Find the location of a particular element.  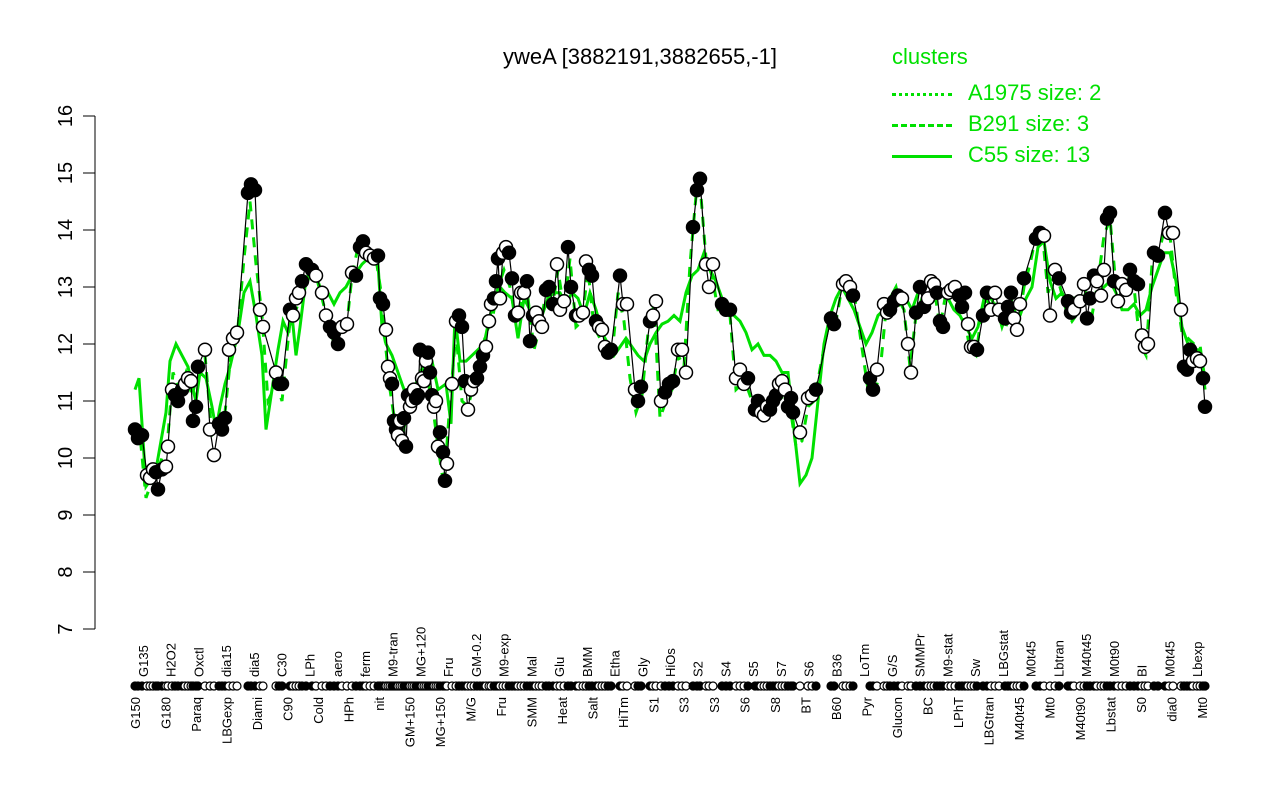

x-tick-label-top: S4 is located at coordinates (725, 669).